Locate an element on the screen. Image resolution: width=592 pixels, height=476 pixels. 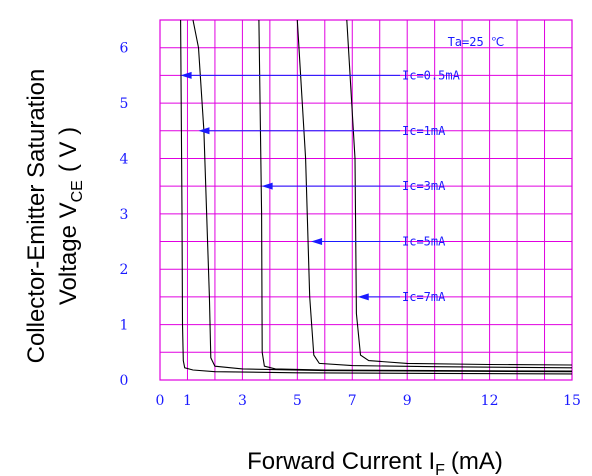
y-tick-label: 3 is located at coordinates (124, 215).